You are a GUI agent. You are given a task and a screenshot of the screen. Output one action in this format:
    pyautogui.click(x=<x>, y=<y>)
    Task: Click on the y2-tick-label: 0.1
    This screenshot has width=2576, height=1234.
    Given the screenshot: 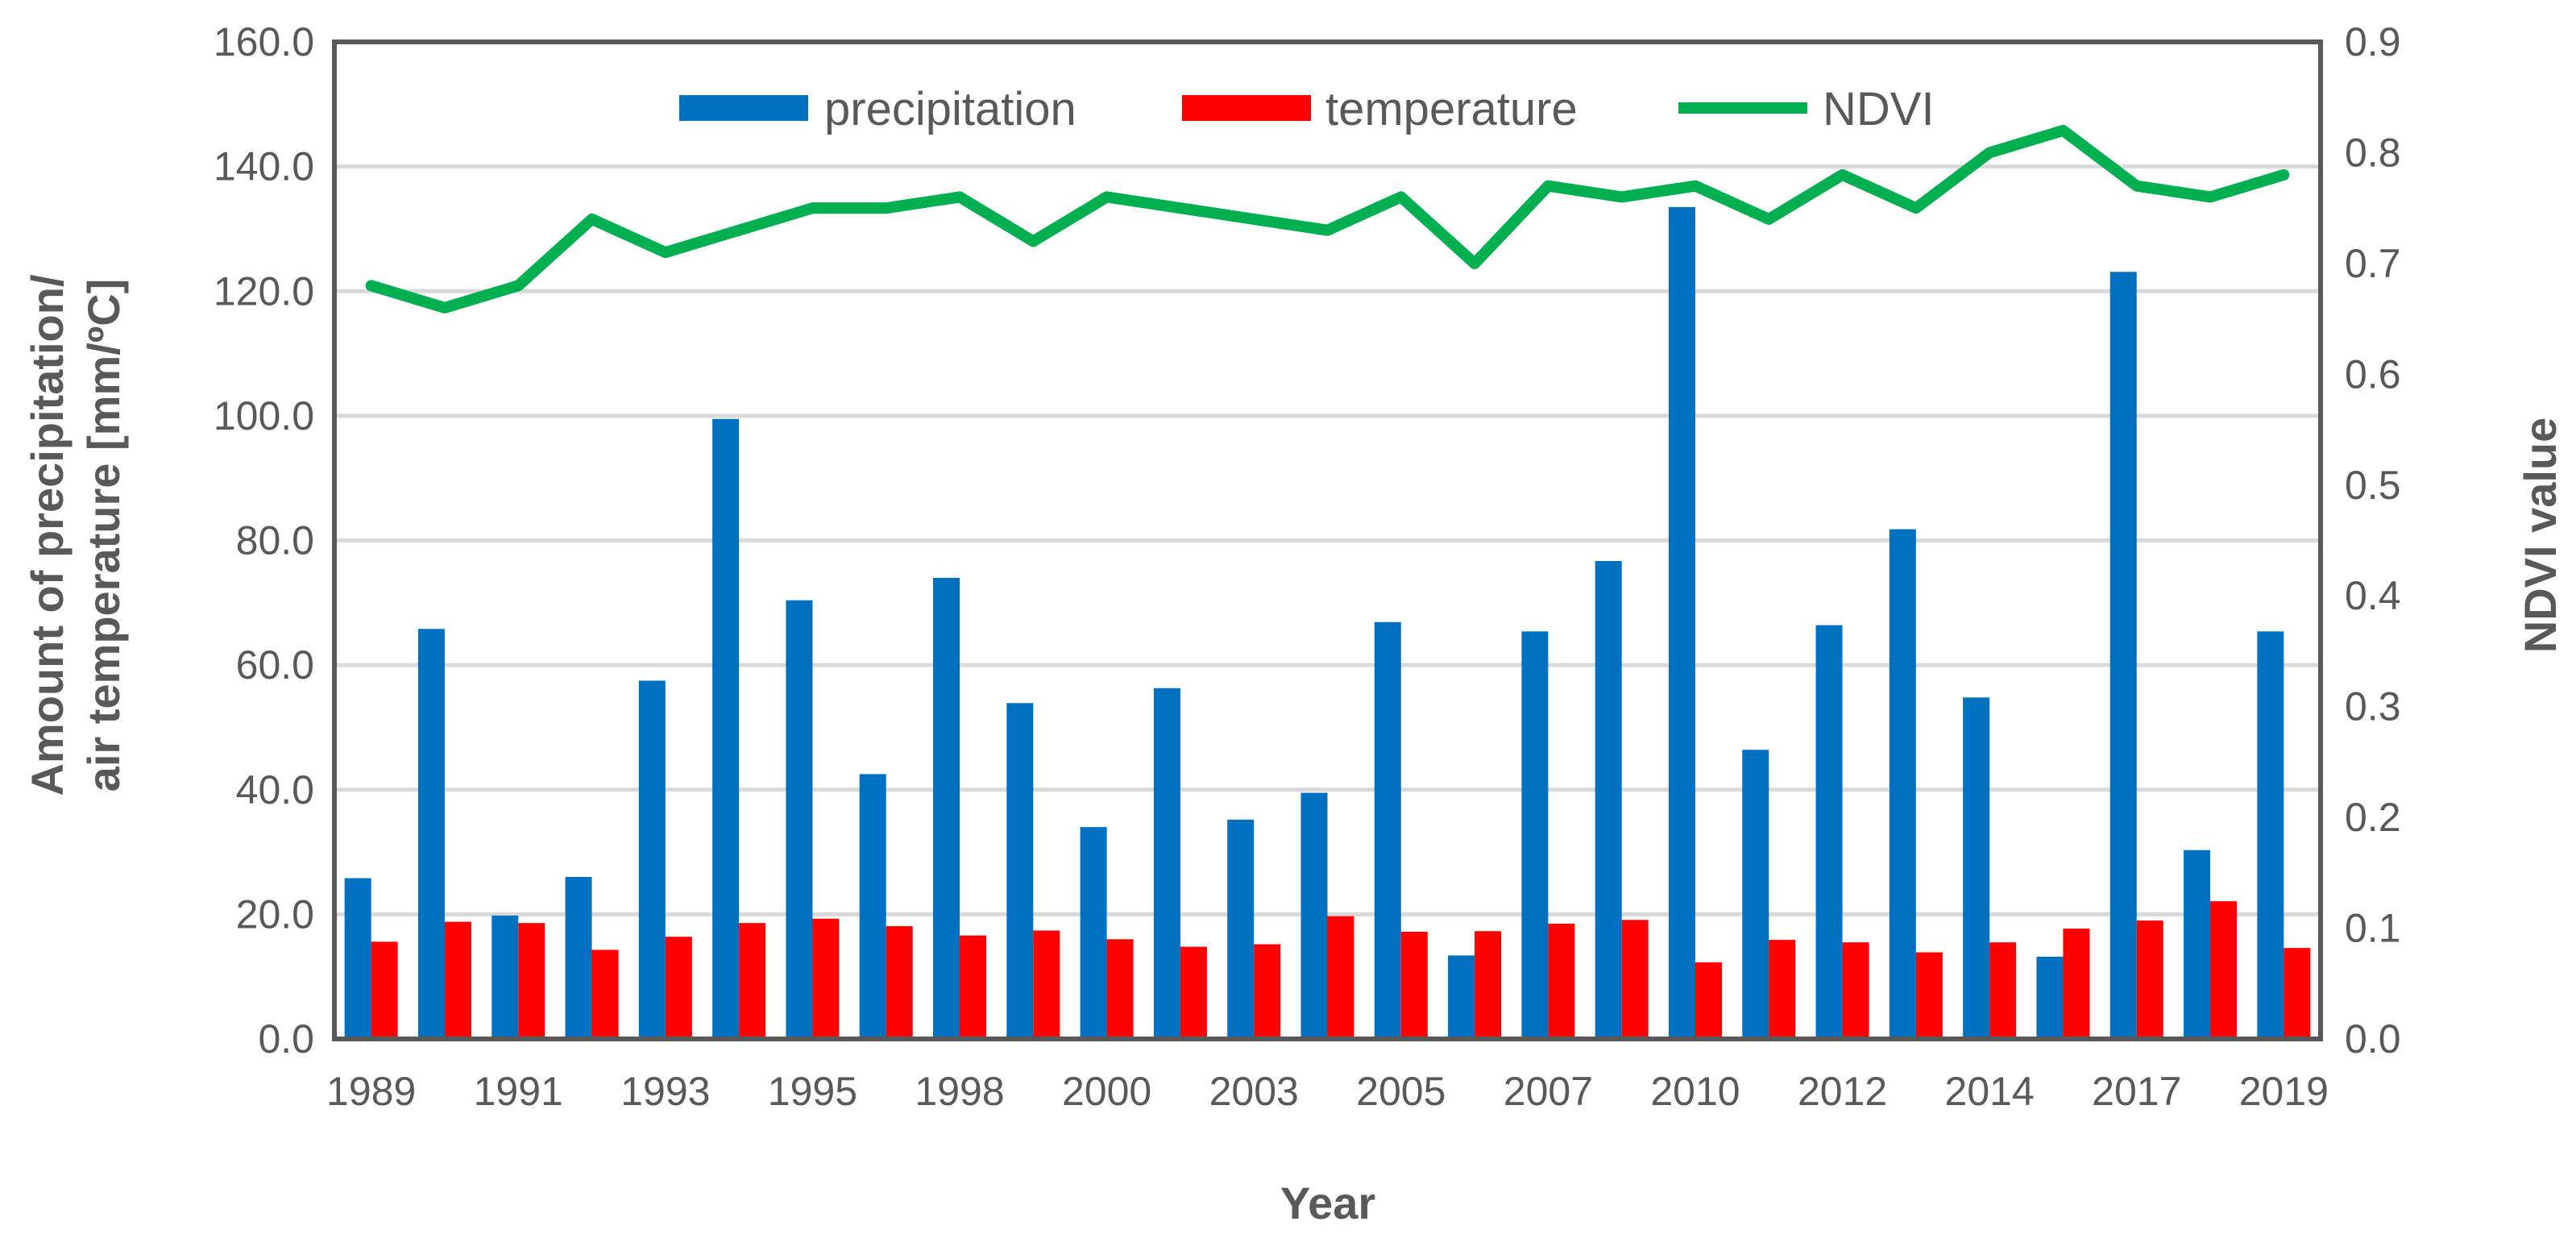 What is the action you would take?
    pyautogui.click(x=2373, y=928)
    